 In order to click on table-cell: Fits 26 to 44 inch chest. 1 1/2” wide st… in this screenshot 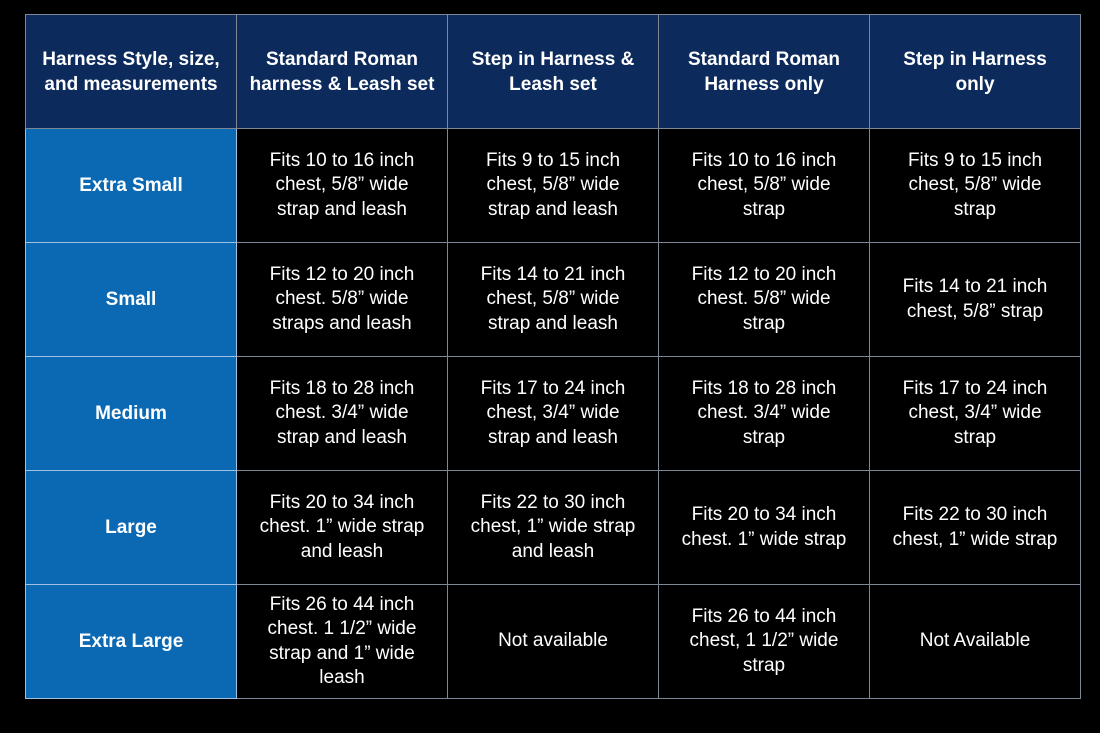, I will do `click(342, 641)`.